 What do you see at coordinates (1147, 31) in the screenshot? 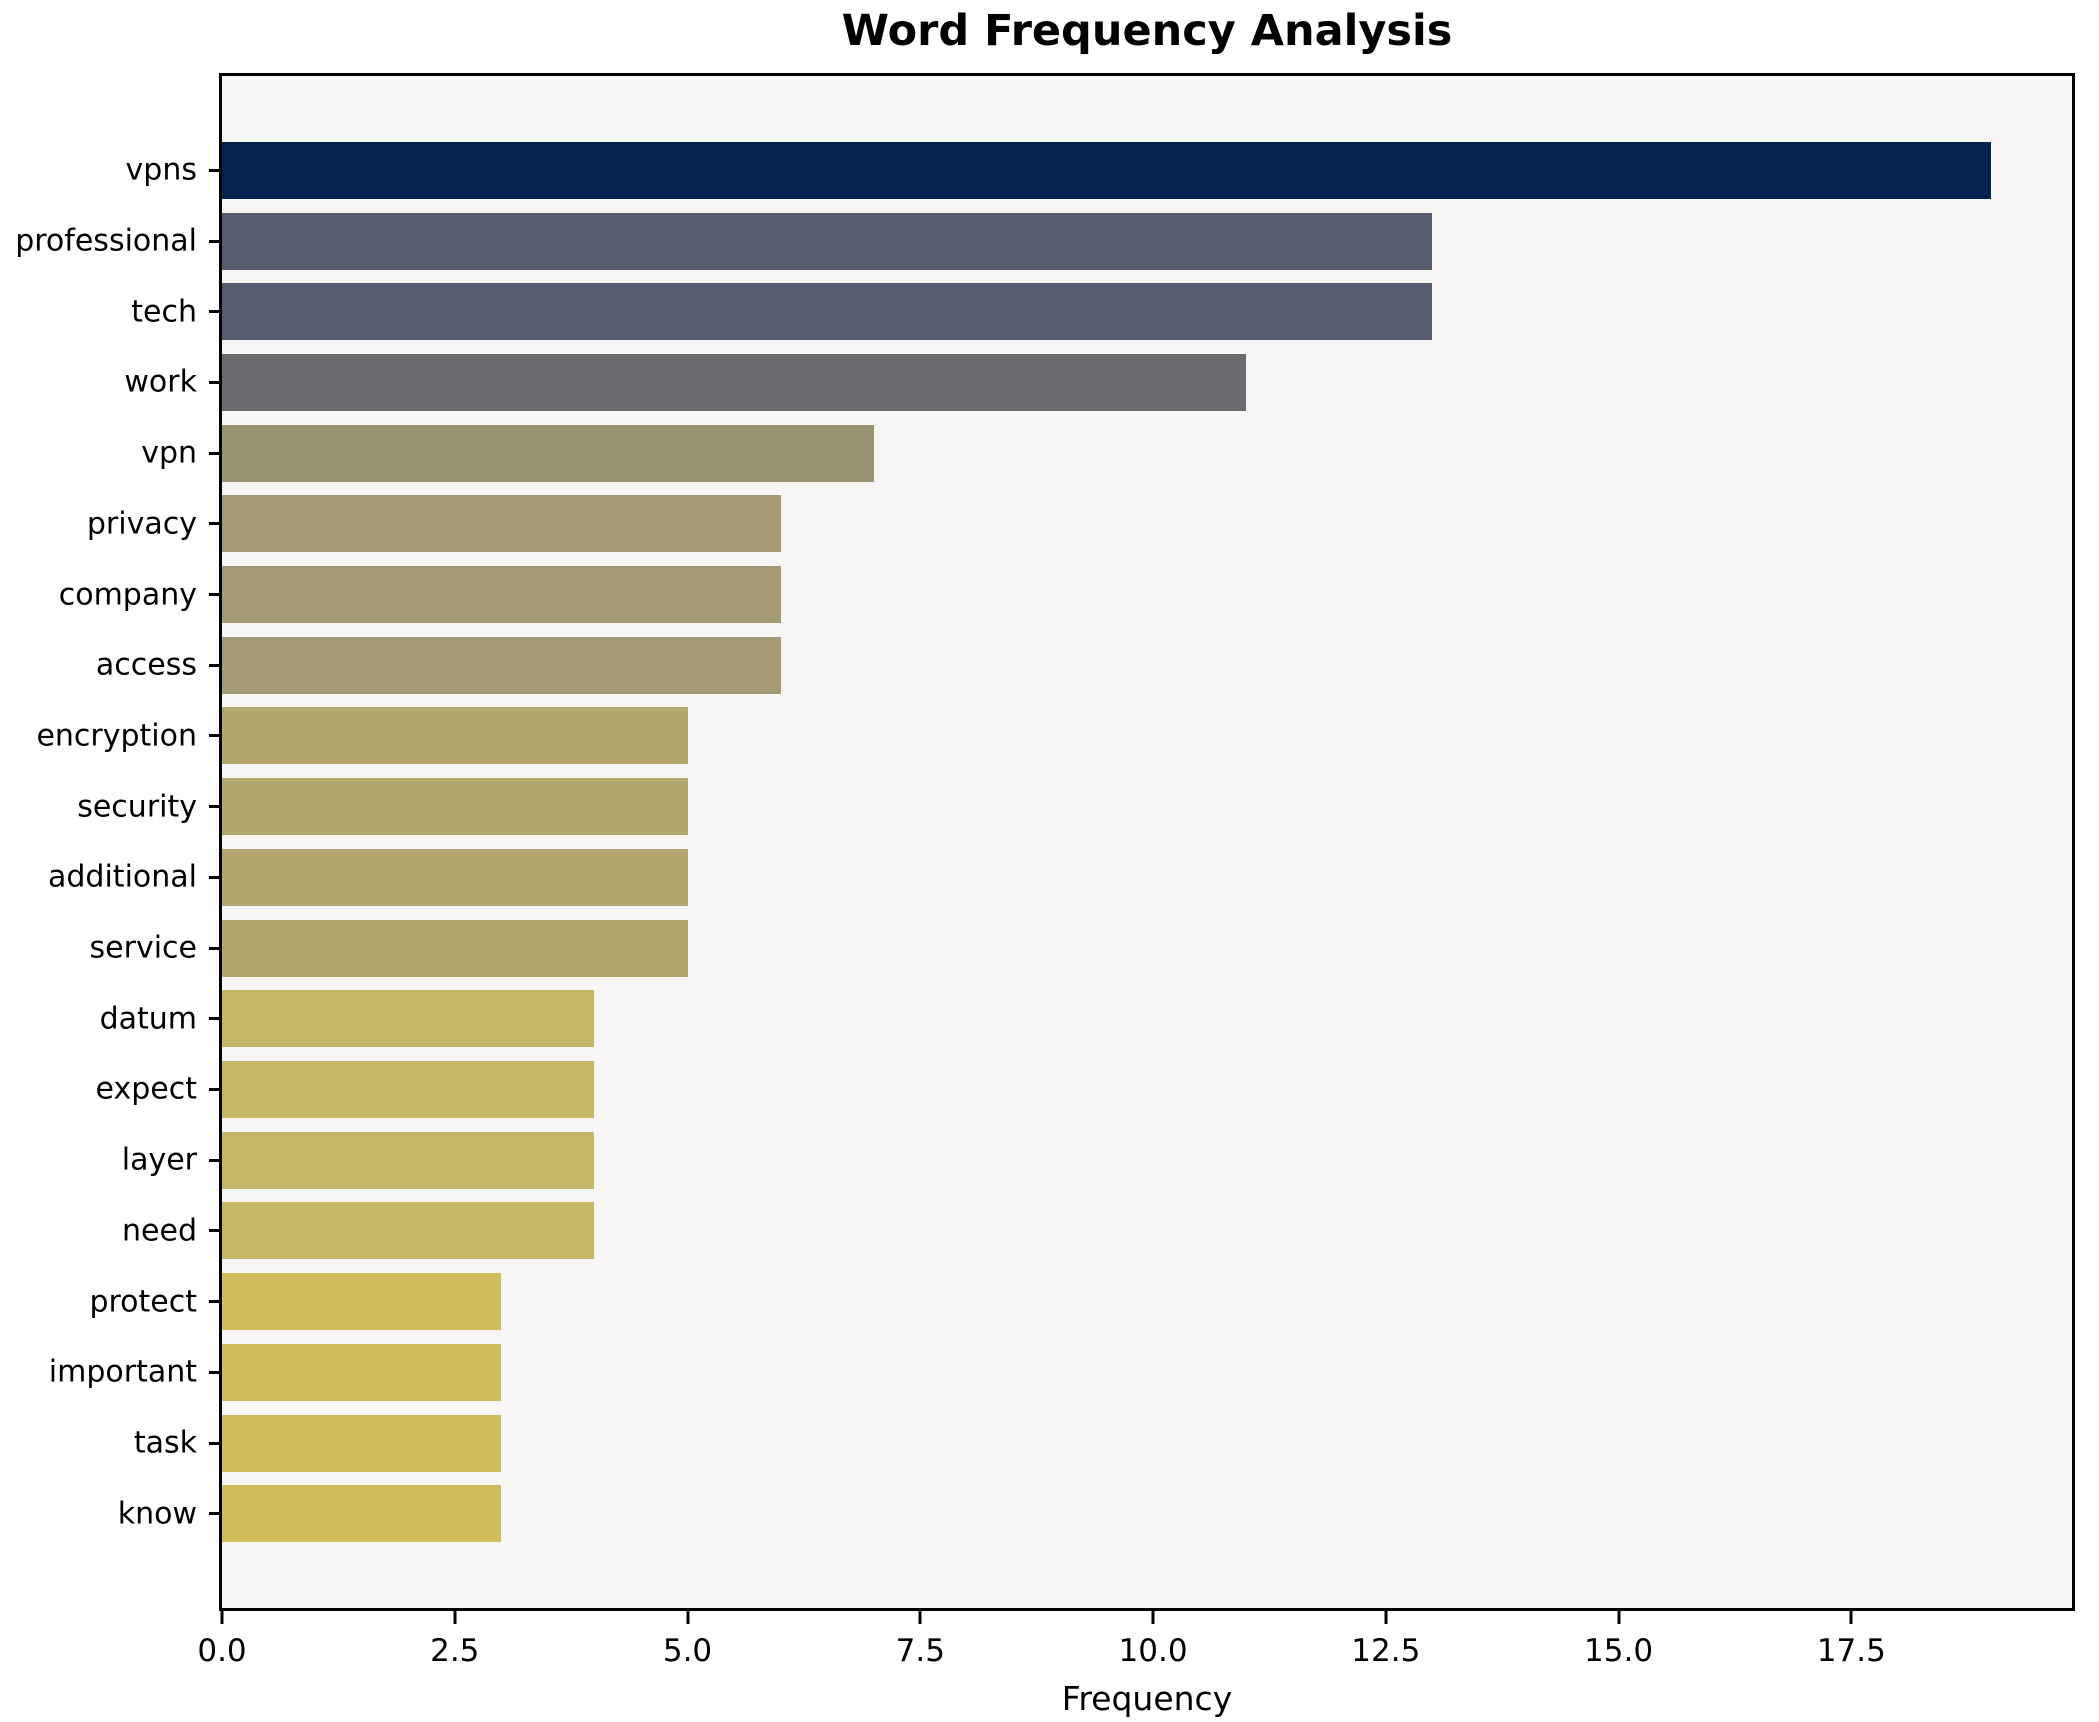
I see `chart-title: Word Frequency Analysis` at bounding box center [1147, 31].